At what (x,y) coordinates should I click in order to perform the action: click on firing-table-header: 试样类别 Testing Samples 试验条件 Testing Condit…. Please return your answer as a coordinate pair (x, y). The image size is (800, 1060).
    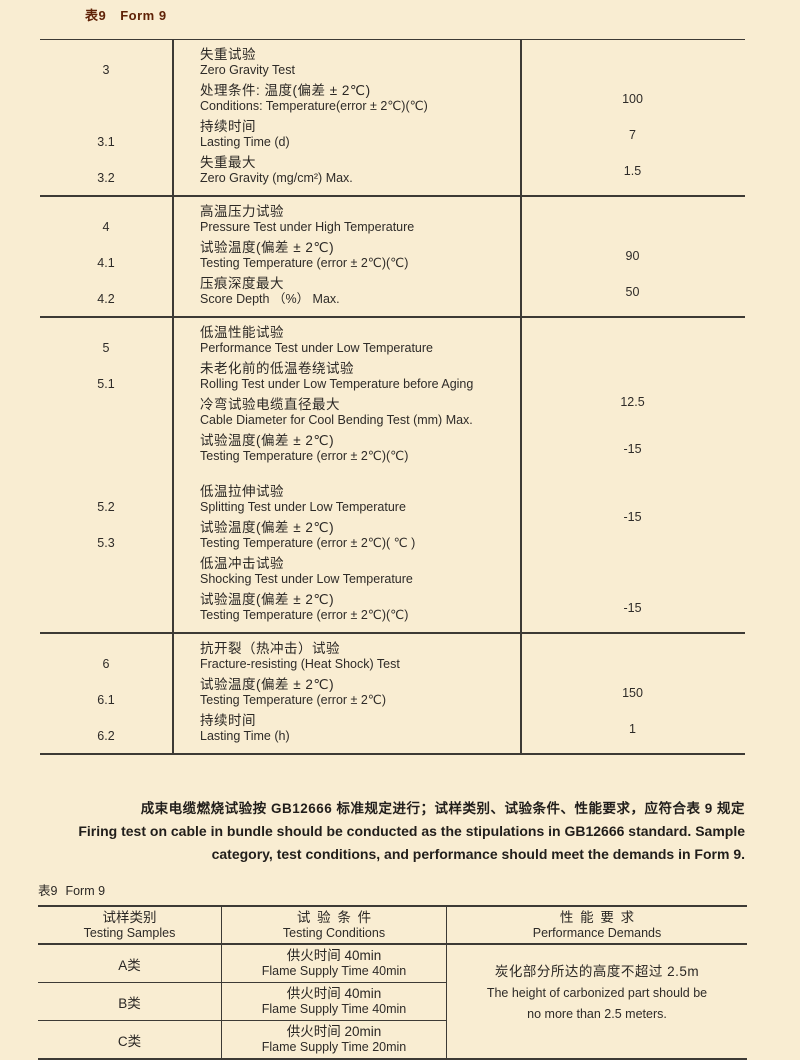
    Looking at the image, I should click on (392, 926).